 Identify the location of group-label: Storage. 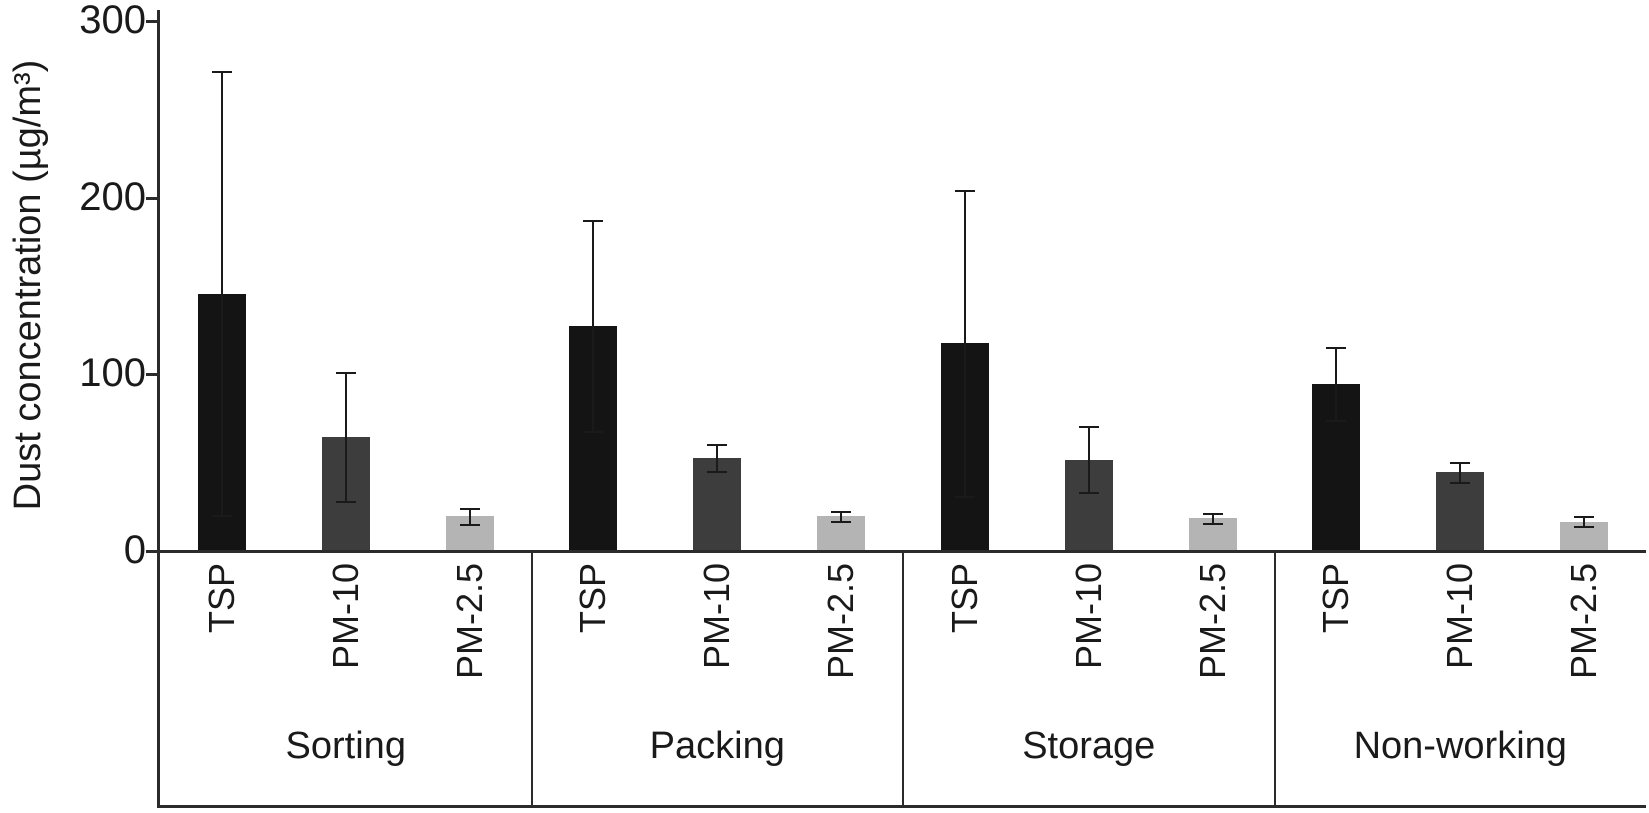
(1089, 746).